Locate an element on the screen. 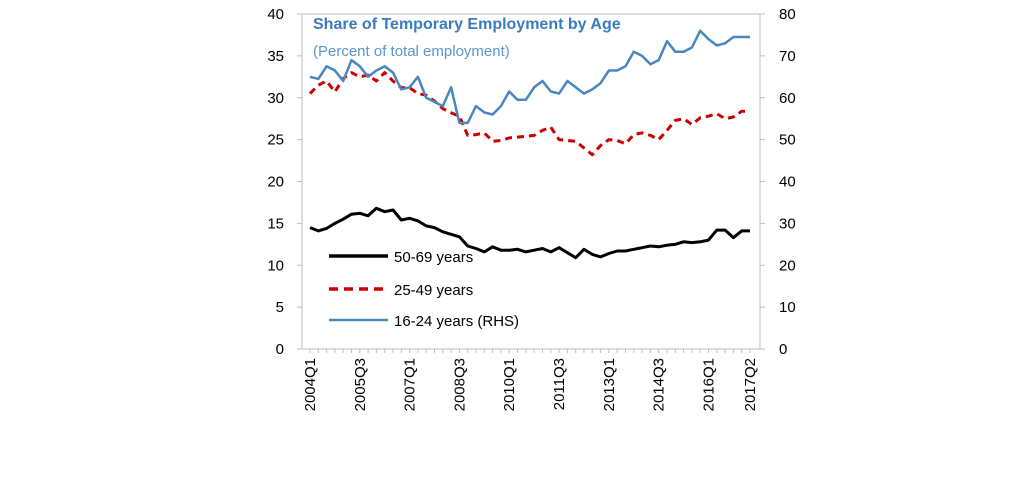 This screenshot has width=1024, height=502. x-tick-label: 2004Q1 is located at coordinates (310, 384).